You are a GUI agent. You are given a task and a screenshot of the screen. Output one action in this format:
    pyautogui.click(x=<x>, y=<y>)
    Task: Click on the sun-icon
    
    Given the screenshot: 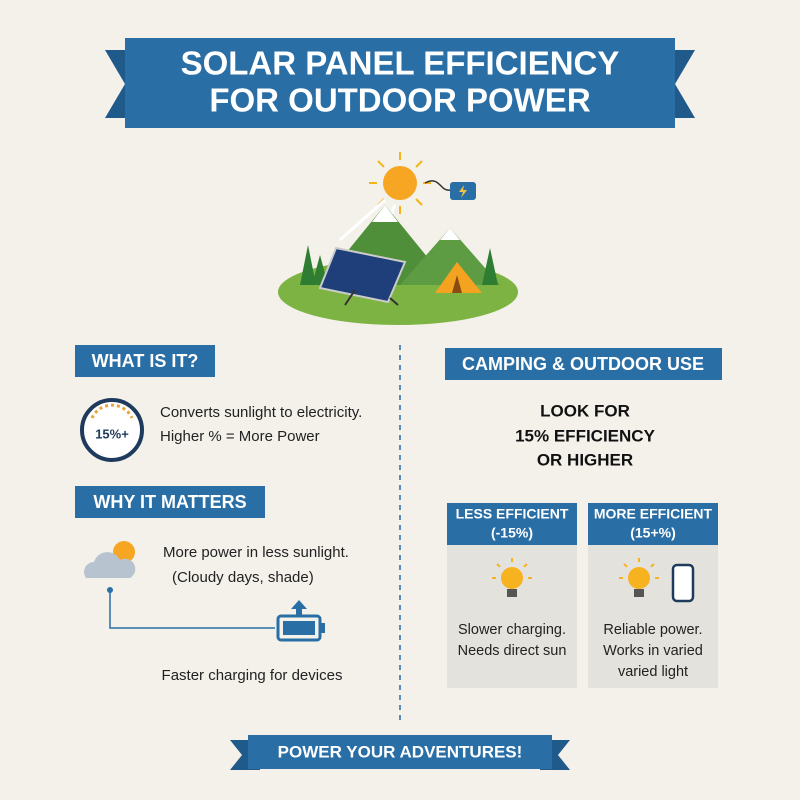 What is the action you would take?
    pyautogui.click(x=124, y=552)
    